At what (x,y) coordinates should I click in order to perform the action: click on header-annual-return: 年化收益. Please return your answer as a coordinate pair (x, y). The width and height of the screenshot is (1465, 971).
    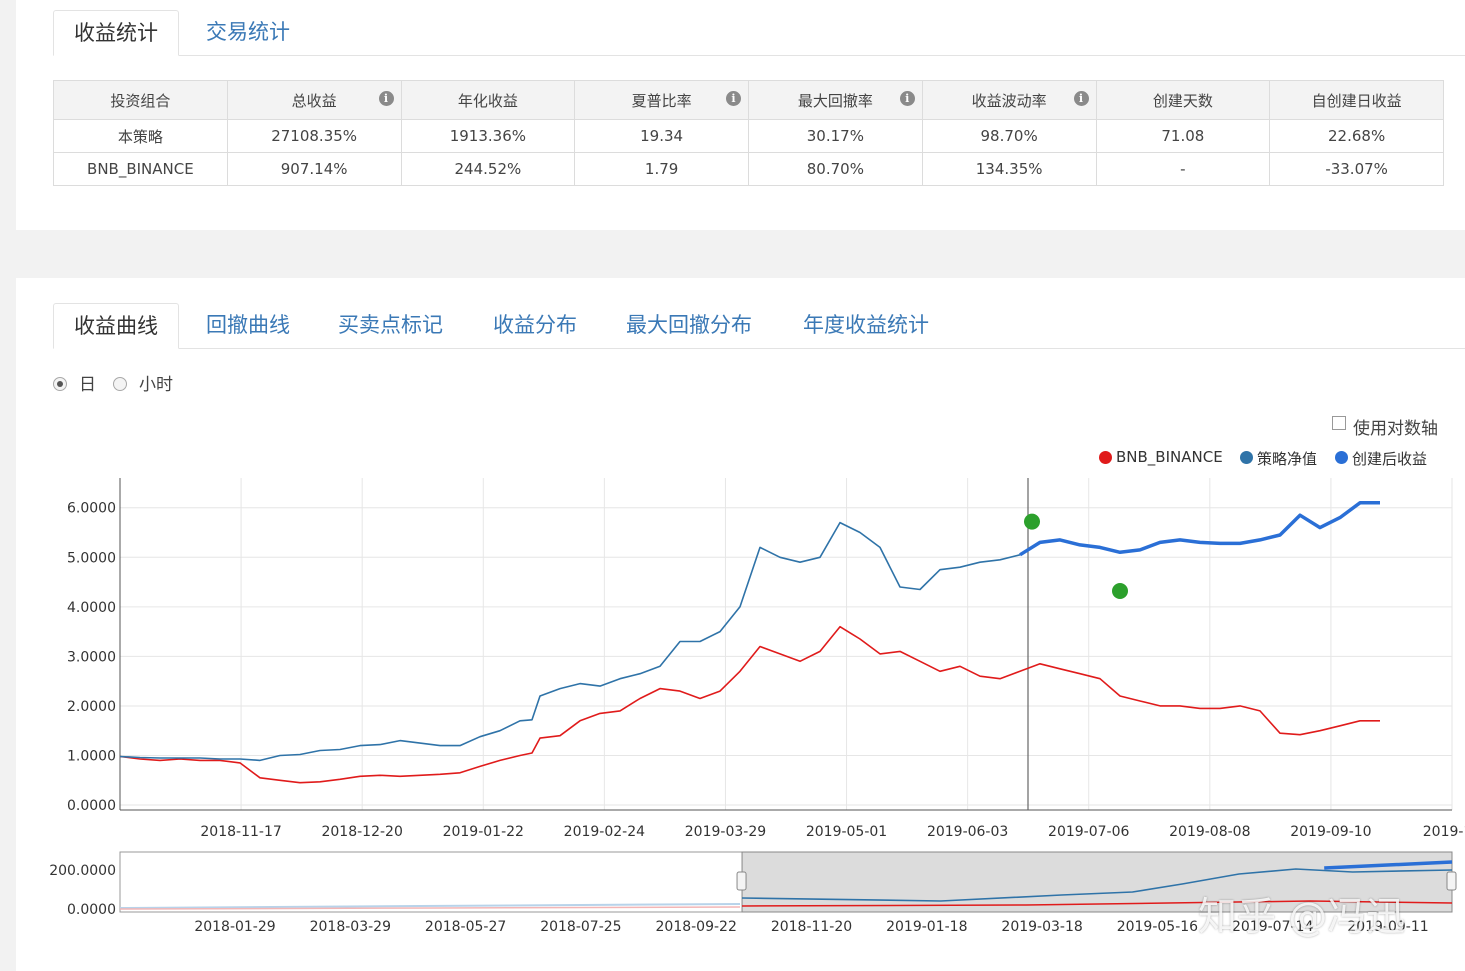
    Looking at the image, I should click on (488, 100).